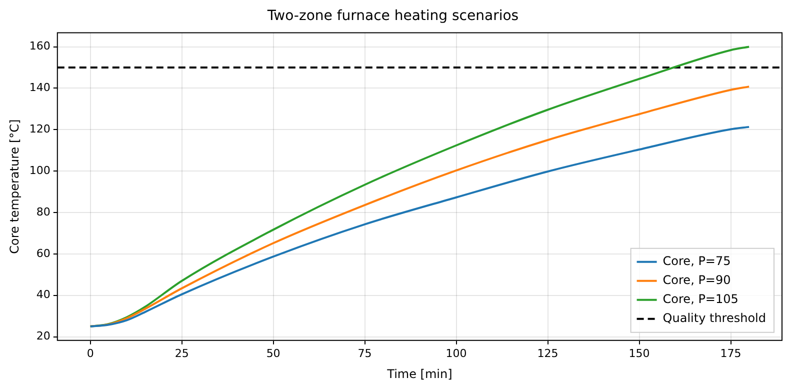 The width and height of the screenshot is (790, 390). Describe the element at coordinates (39, 129) in the screenshot. I see `y-tick-label: 120` at that location.